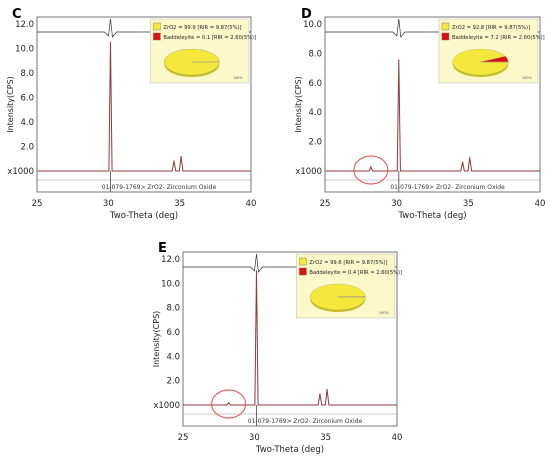 The image size is (550, 456). What do you see at coordinates (355, 273) in the screenshot?
I see `legend-entry: Baddeleyite = 0.4 [RIR = 2.60(5%)]` at bounding box center [355, 273].